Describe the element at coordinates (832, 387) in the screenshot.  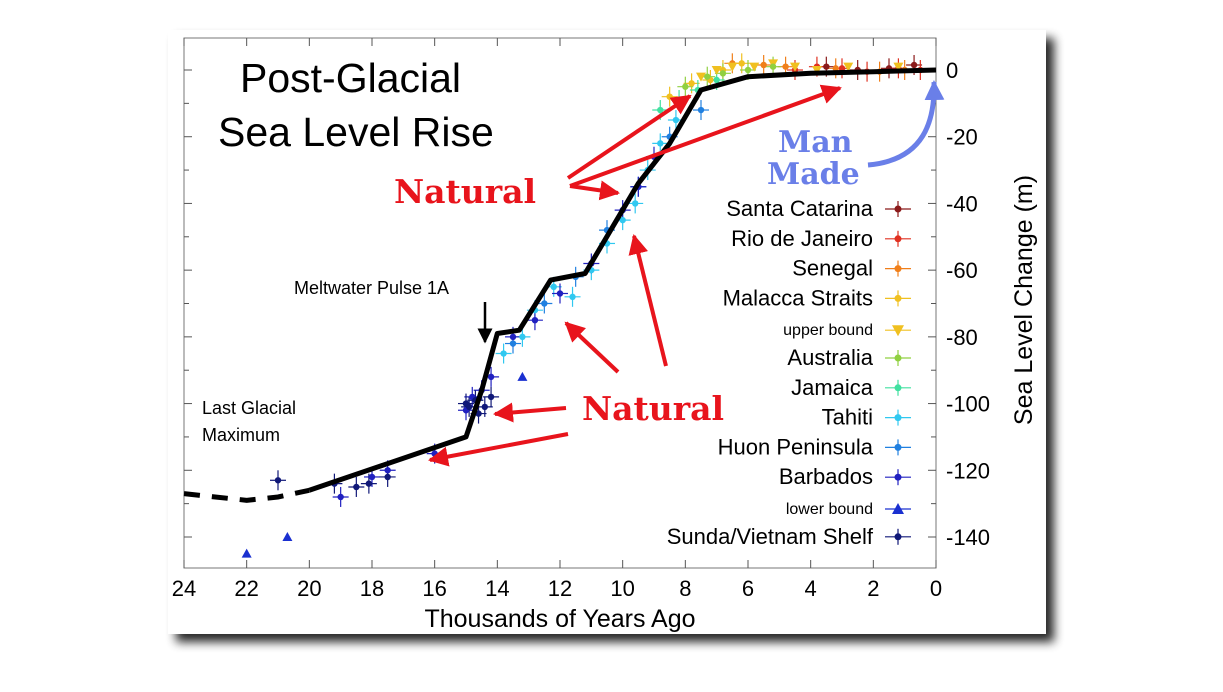
I see `legend-label: Jamaica` at that location.